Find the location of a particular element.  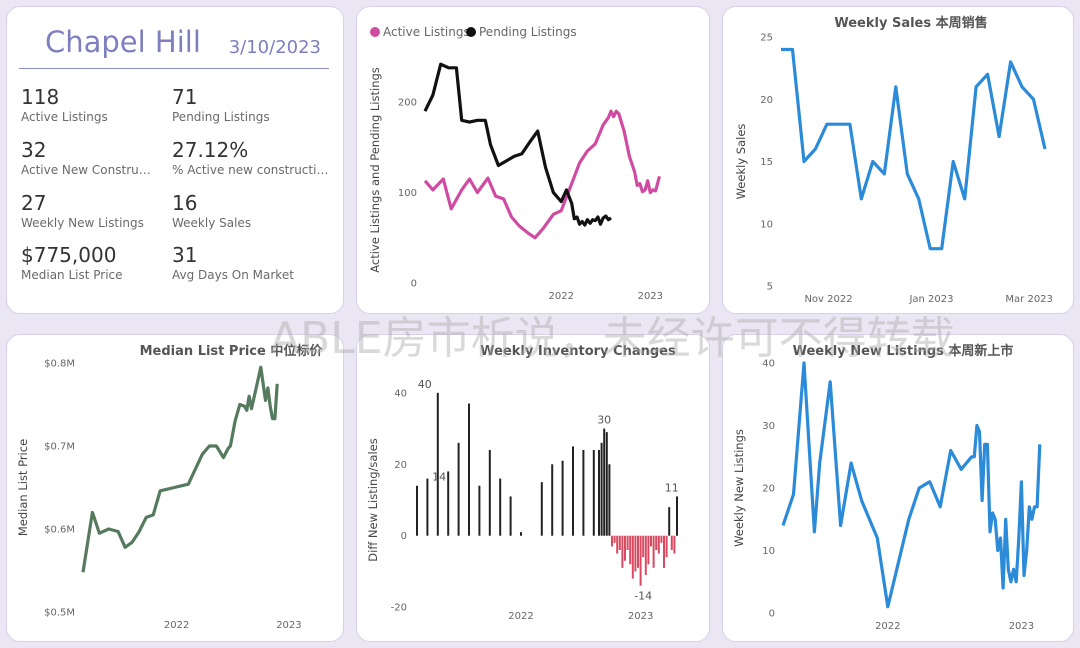

chart-title: Weekly Inventory Changes is located at coordinates (578, 351).